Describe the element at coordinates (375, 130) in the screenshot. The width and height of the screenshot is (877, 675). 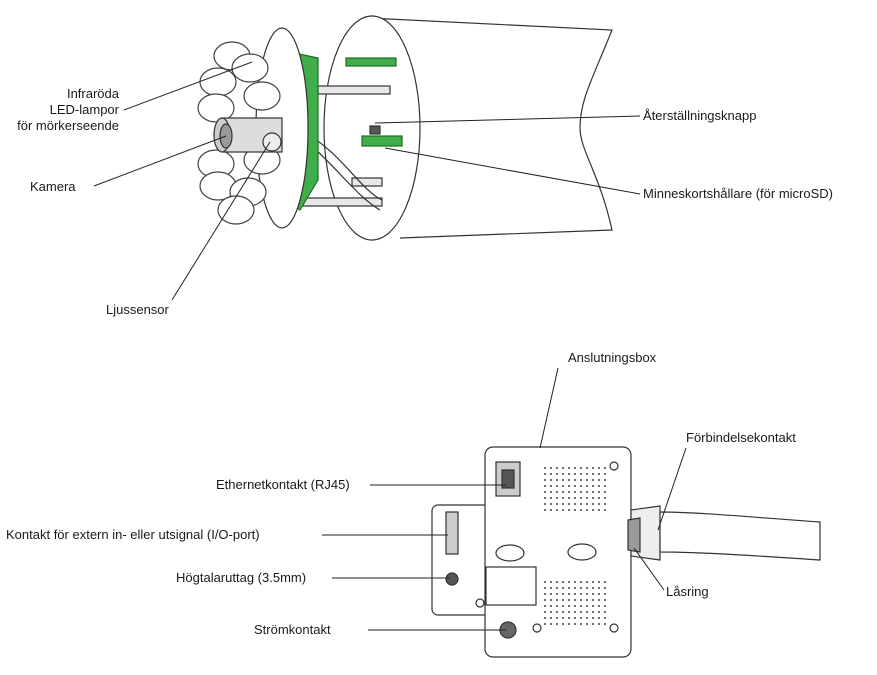
I see `reset-button-part` at that location.